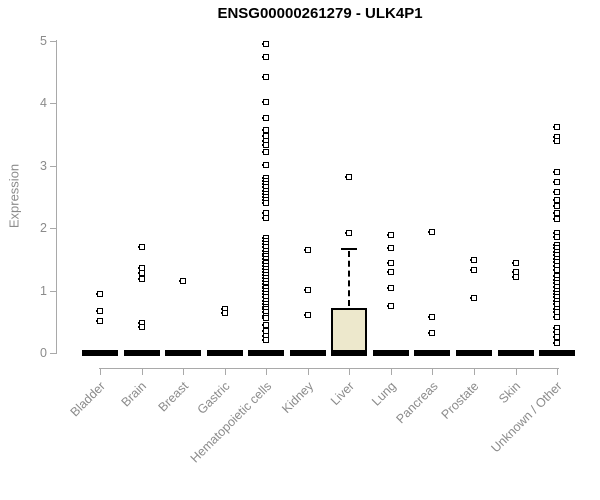 This screenshot has width=600, height=500. Describe the element at coordinates (460, 400) in the screenshot. I see `x-tick-label: Prostate` at that location.